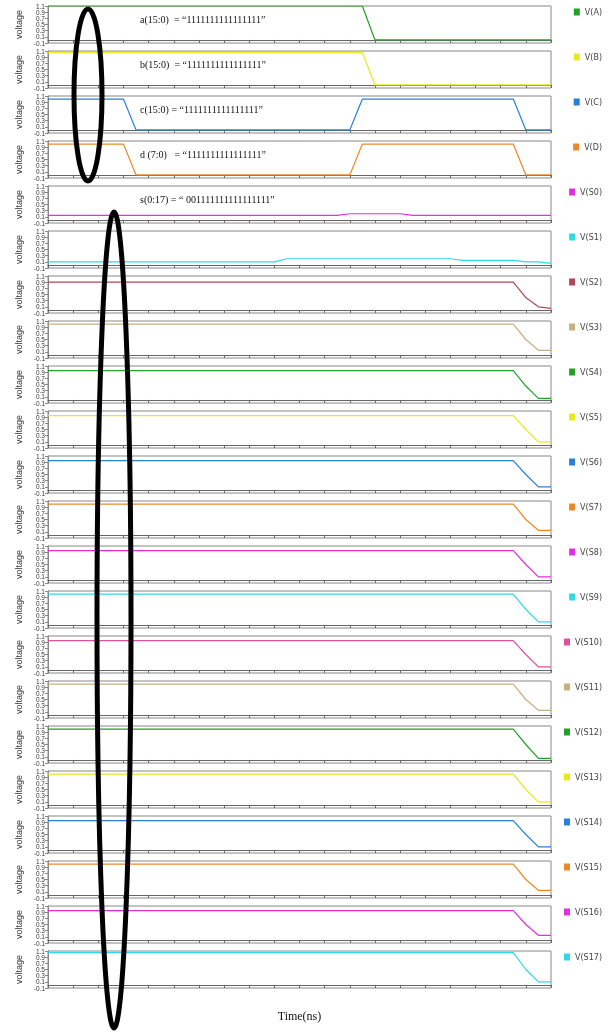 The image size is (609, 1035). Describe the element at coordinates (591, 597) in the screenshot. I see `legend-label: V(S9)` at that location.